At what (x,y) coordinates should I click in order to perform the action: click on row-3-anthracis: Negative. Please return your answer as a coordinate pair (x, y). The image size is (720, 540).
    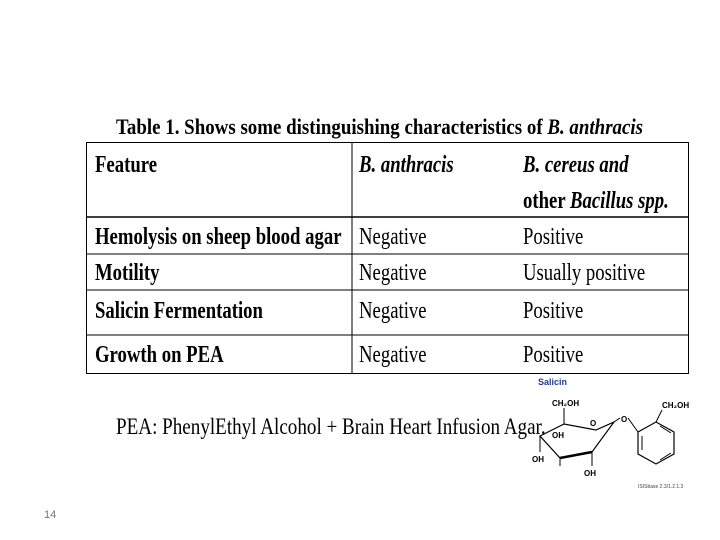
    Looking at the image, I should click on (393, 311).